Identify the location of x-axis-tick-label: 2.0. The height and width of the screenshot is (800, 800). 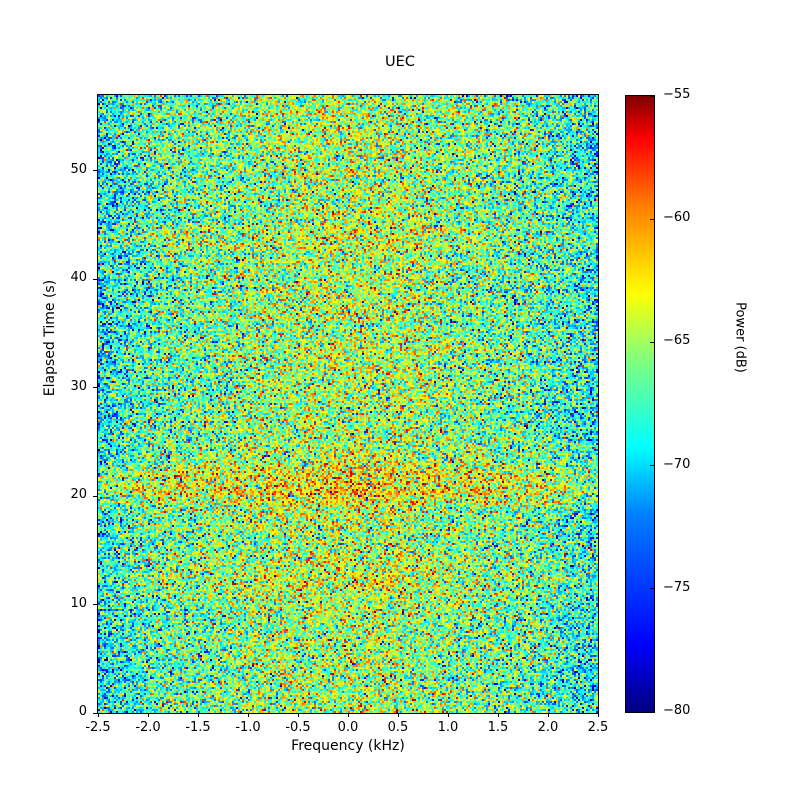
(548, 727).